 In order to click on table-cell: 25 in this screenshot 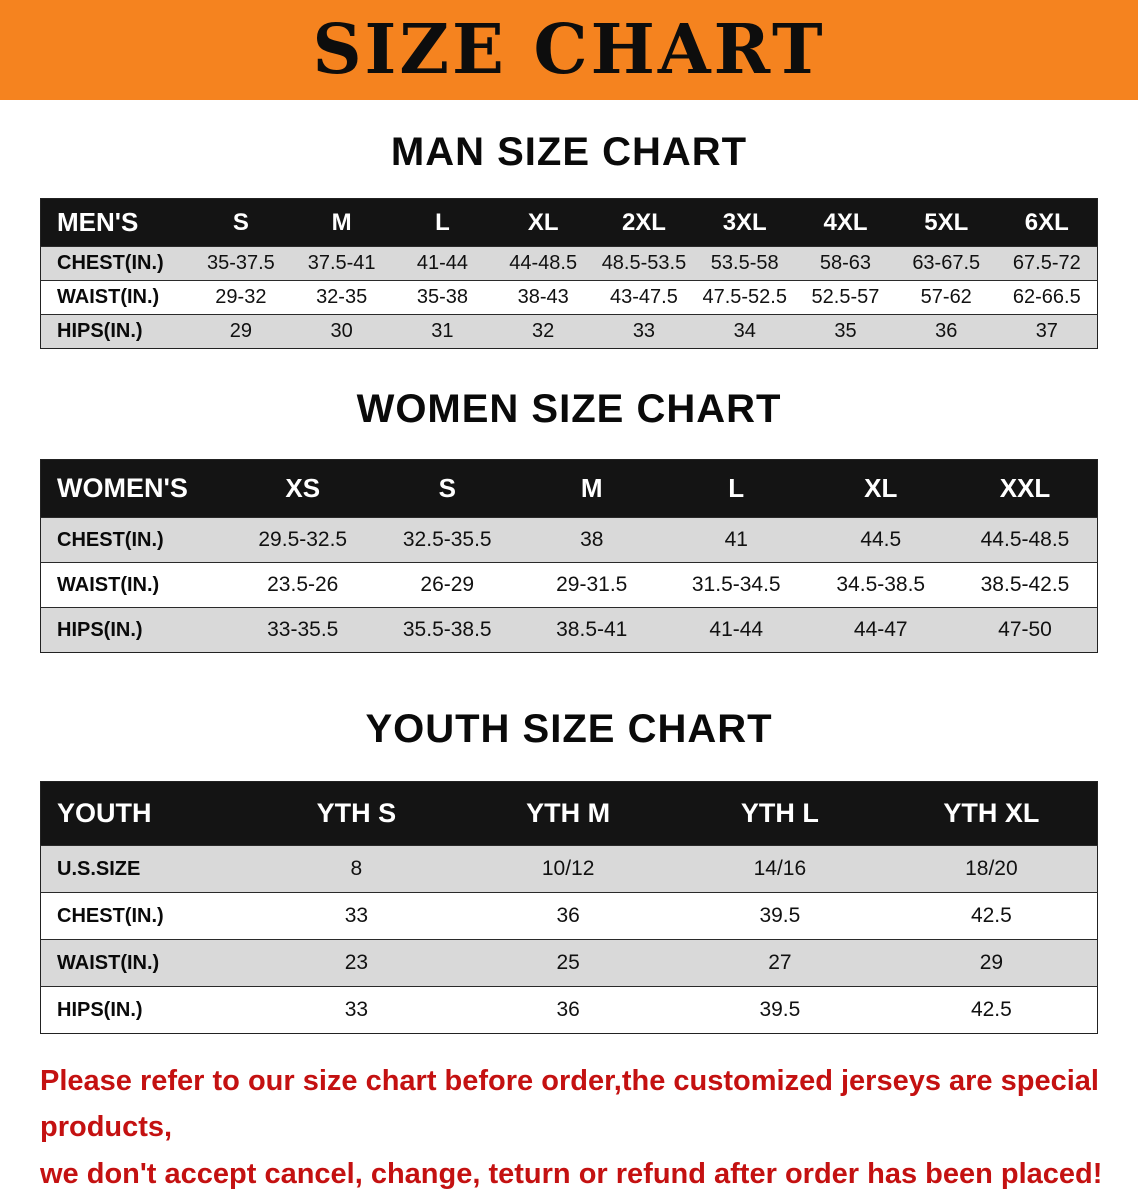, I will do `click(568, 962)`.